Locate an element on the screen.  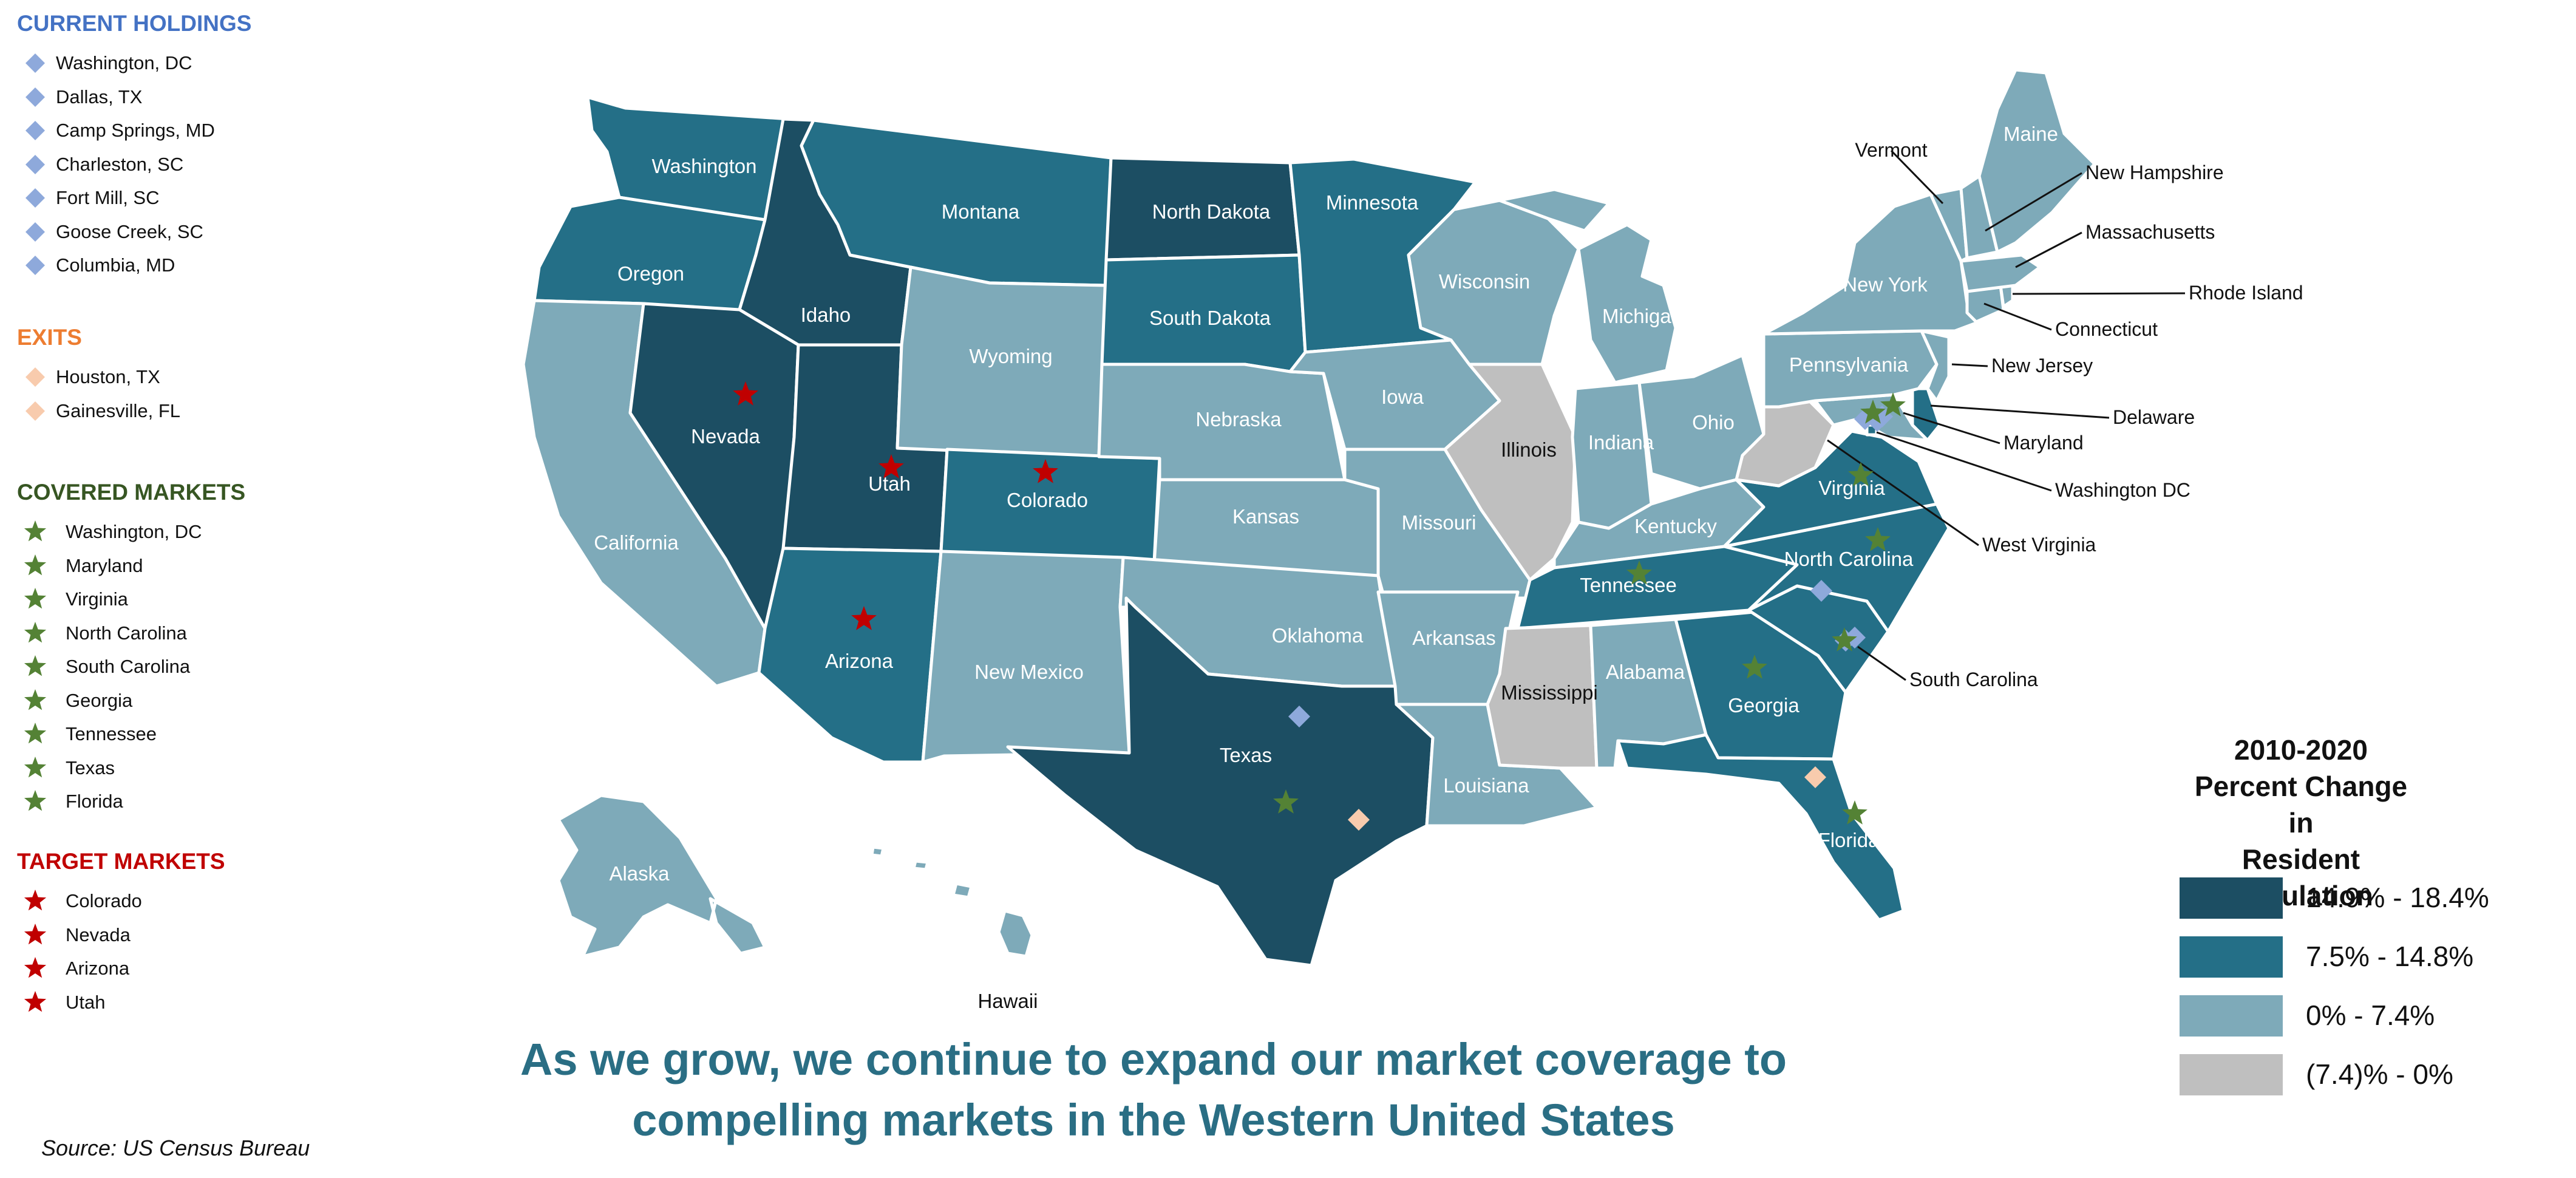
star-marker-florida is located at coordinates (1854, 812).